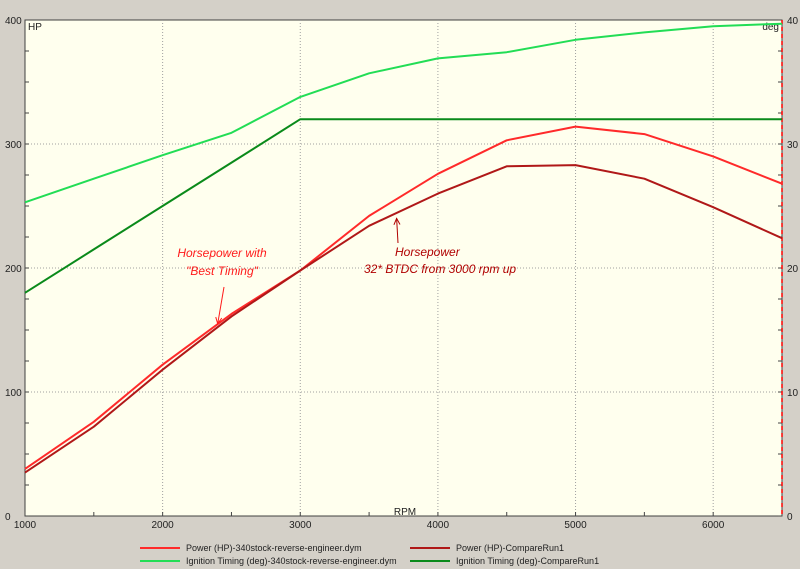 The image size is (800, 569). Describe the element at coordinates (428, 252) in the screenshot. I see `annotation-text: Horsepower` at that location.